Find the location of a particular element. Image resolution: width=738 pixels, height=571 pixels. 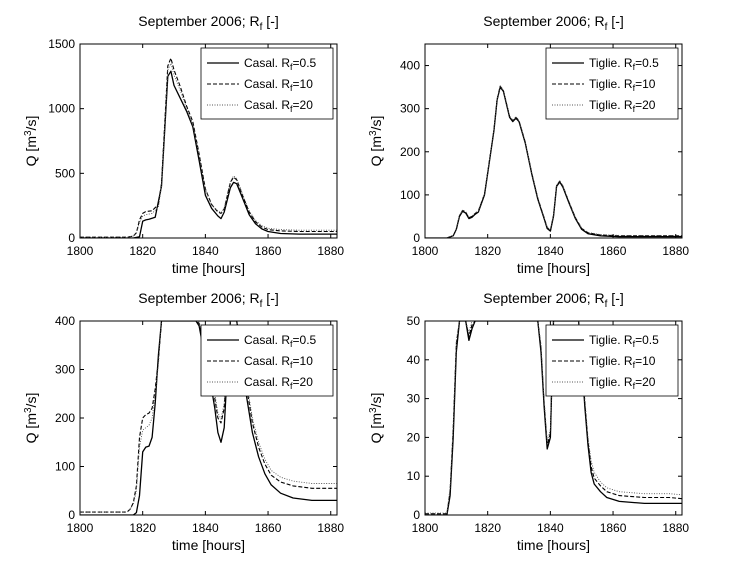

y-tick-label: 10 is located at coordinates (414, 476).